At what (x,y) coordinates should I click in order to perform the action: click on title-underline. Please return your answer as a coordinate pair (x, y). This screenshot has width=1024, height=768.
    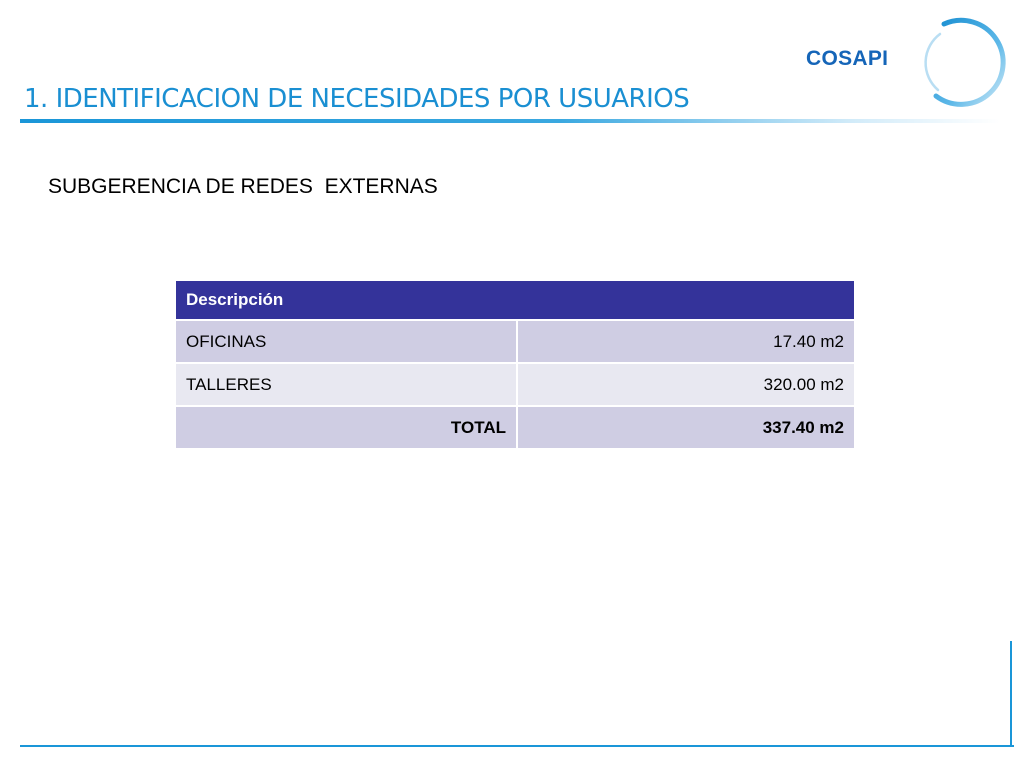
    Looking at the image, I should click on (510, 121).